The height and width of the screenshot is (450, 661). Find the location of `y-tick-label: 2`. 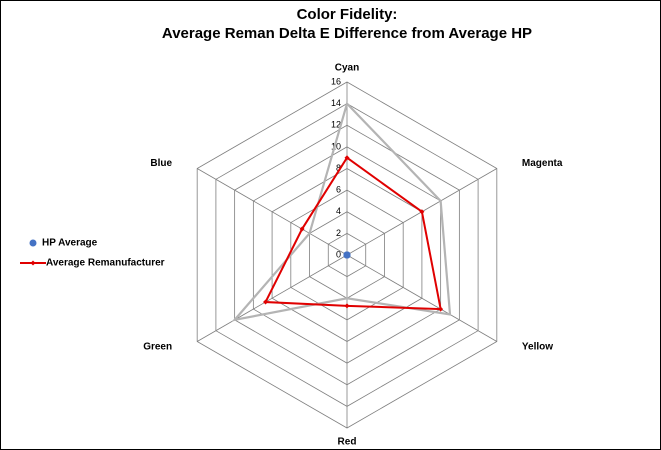

y-tick-label: 2 is located at coordinates (338, 233).